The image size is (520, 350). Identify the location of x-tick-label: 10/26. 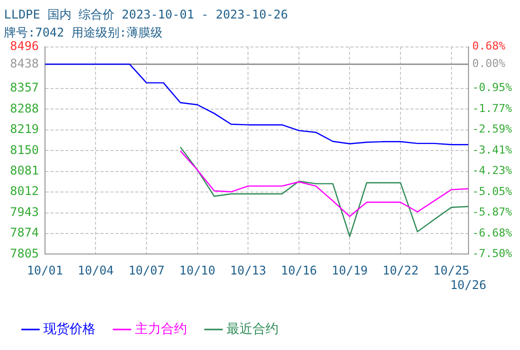
(468, 285).